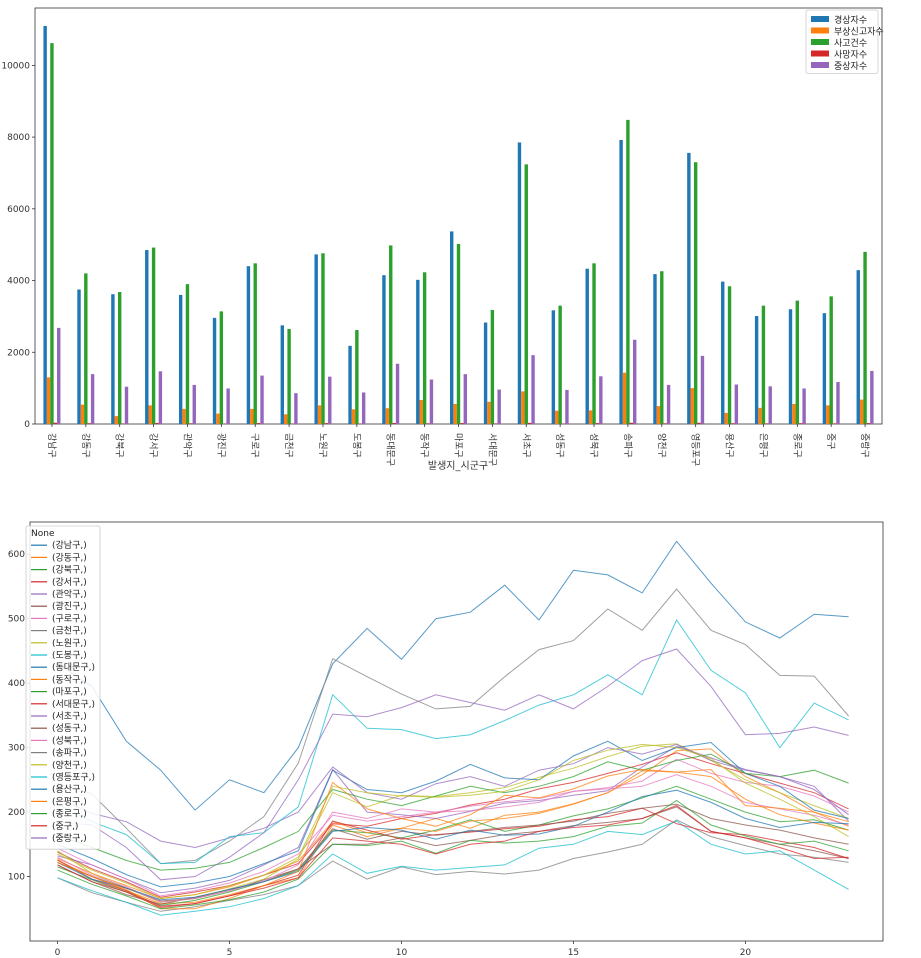 Image resolution: width=921 pixels, height=958 pixels. What do you see at coordinates (69, 838) in the screenshot?
I see `legend-label: (중랑구,)` at bounding box center [69, 838].